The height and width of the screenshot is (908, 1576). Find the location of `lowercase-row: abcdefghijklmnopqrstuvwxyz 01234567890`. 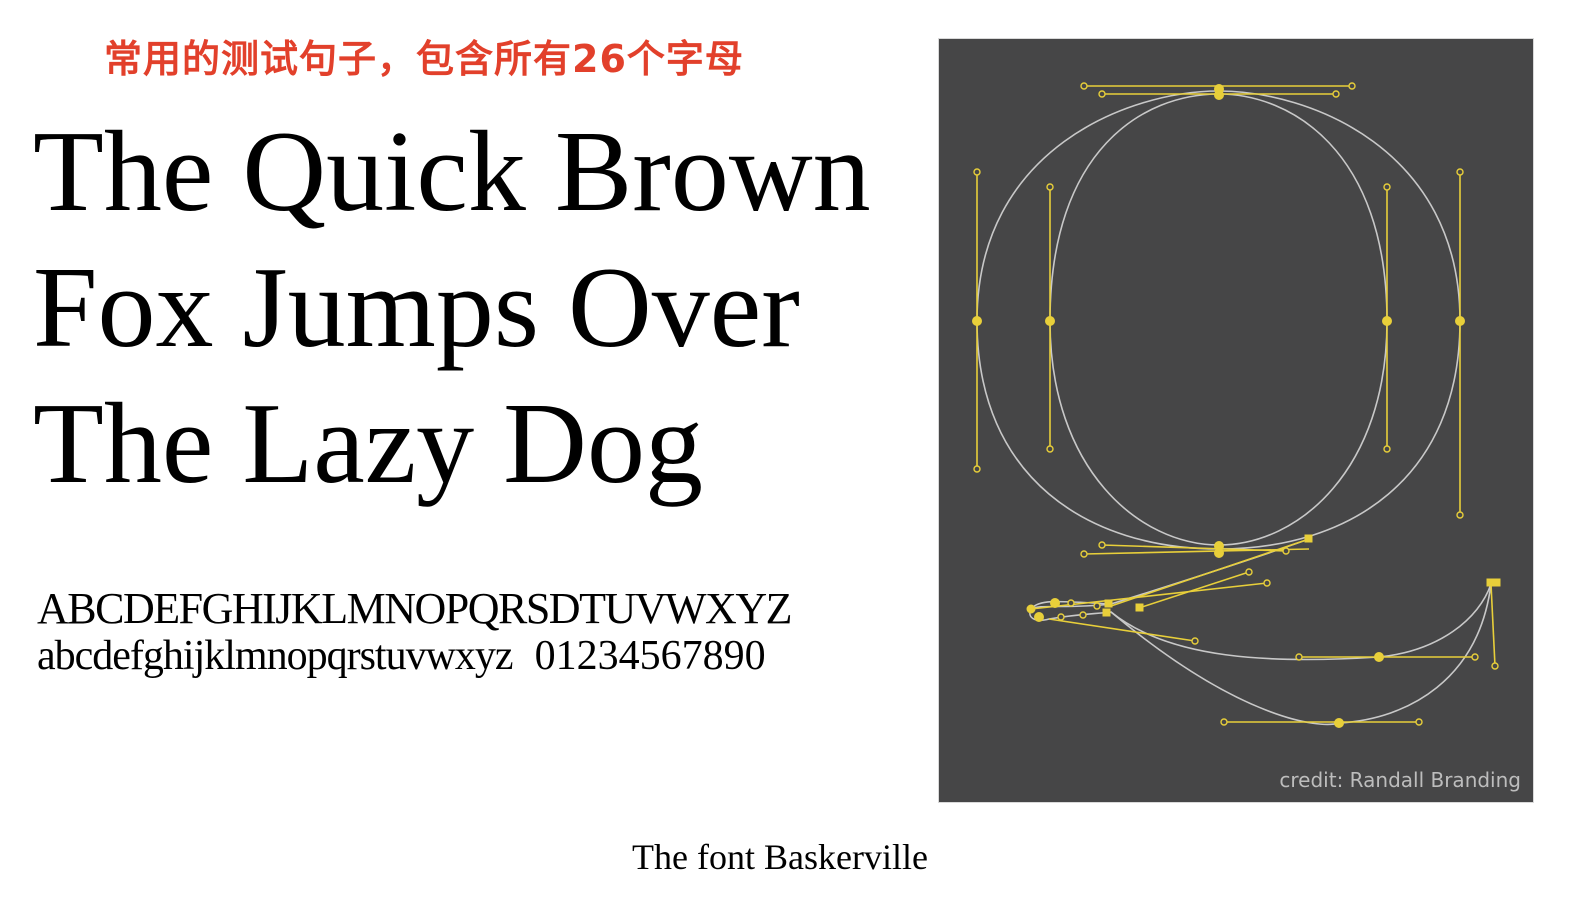

lowercase-row: abcdefghijklmnopqrstuvwxyz 01234567890 is located at coordinates (414, 656).